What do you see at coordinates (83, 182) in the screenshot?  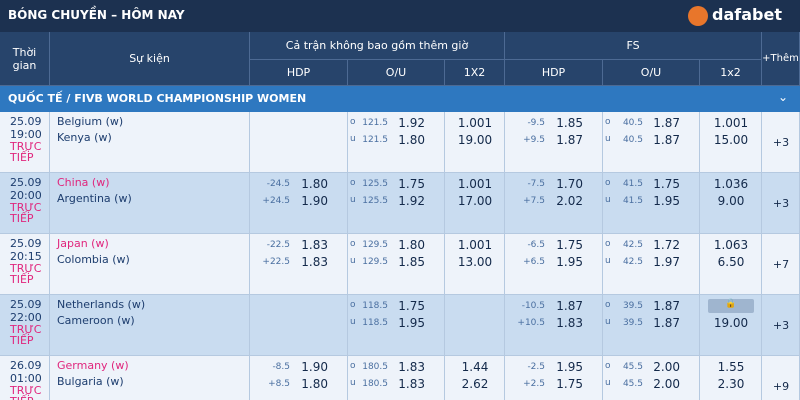 I see `home-team: China (w)` at bounding box center [83, 182].